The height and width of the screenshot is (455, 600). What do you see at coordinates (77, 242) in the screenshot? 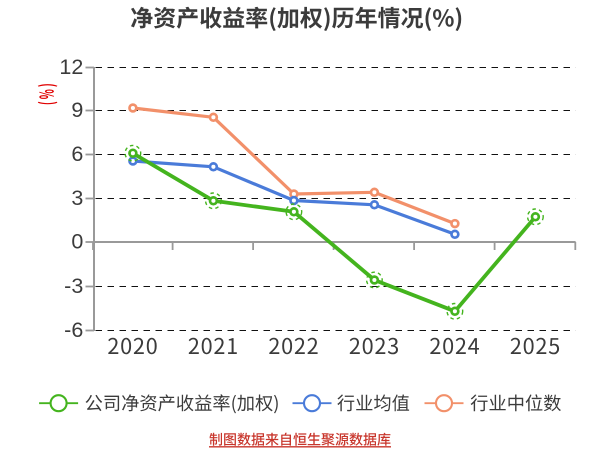
I see `svg-text: 0` at bounding box center [77, 242].